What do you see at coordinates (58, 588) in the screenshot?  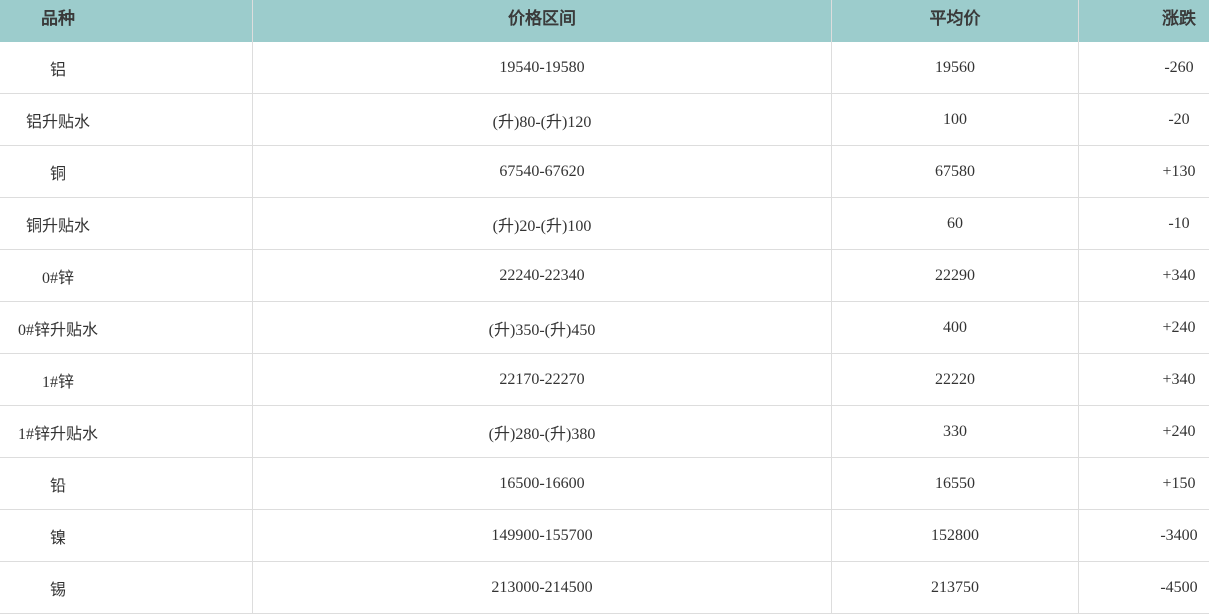 I see `variety-name: 锡` at bounding box center [58, 588].